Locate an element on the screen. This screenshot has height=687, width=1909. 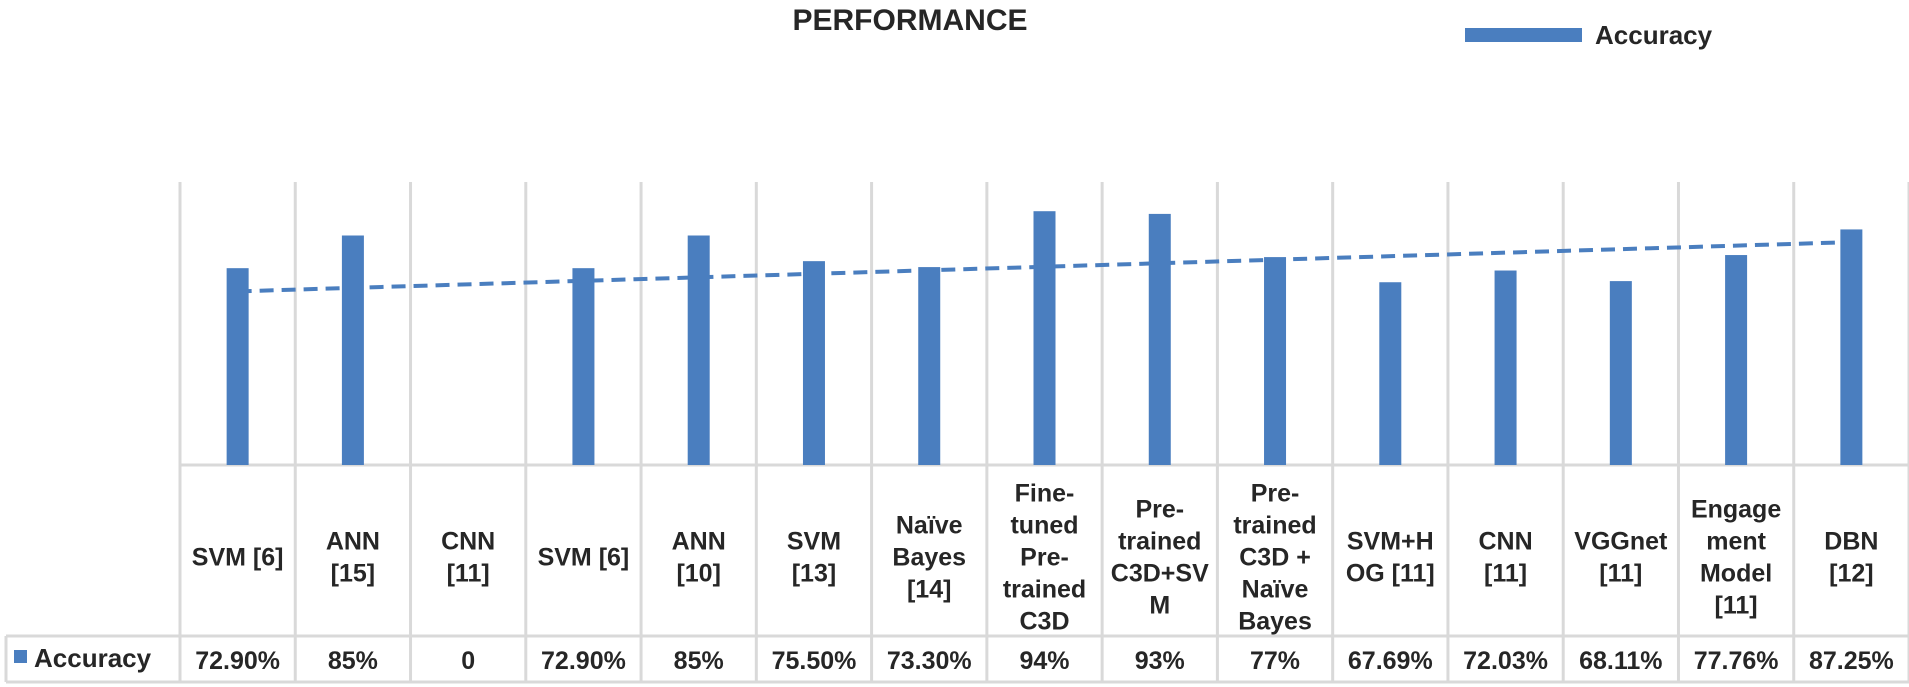
data-table-value: 93% is located at coordinates (1160, 661).